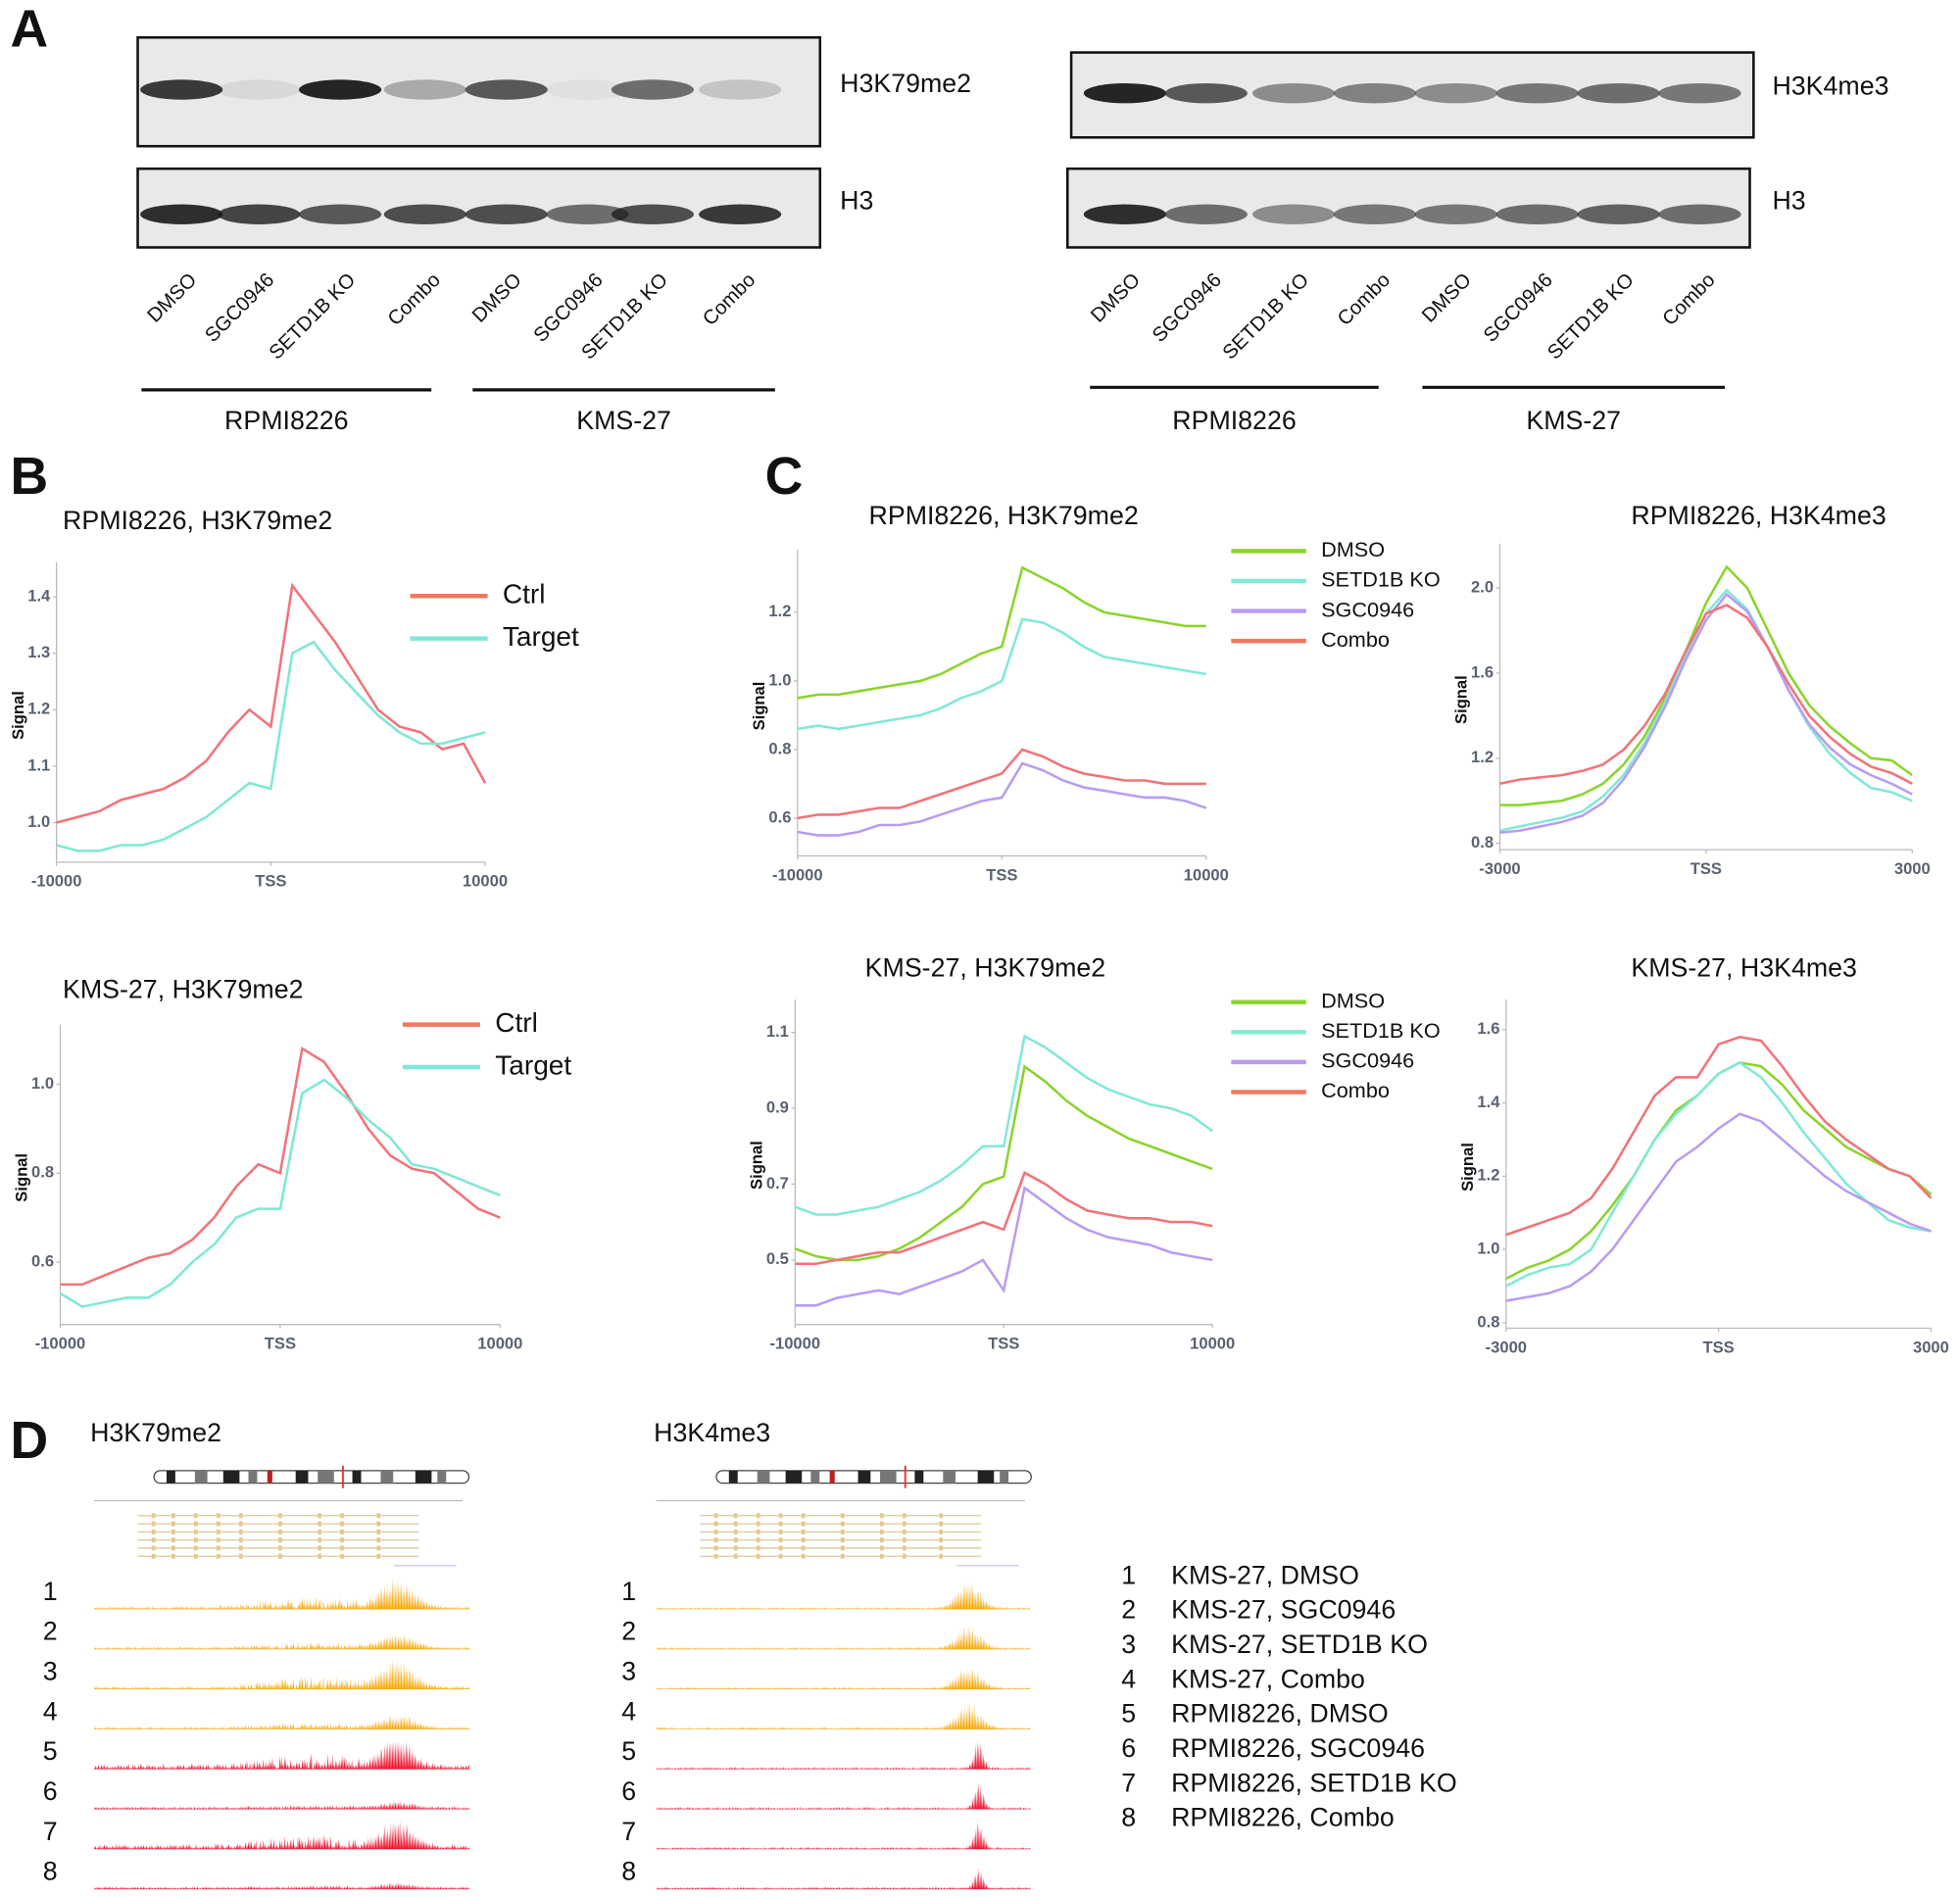 The image size is (1960, 1898). Describe the element at coordinates (1283, 1610) in the screenshot. I see `legend-label: KMS-27, SGC0946` at that location.